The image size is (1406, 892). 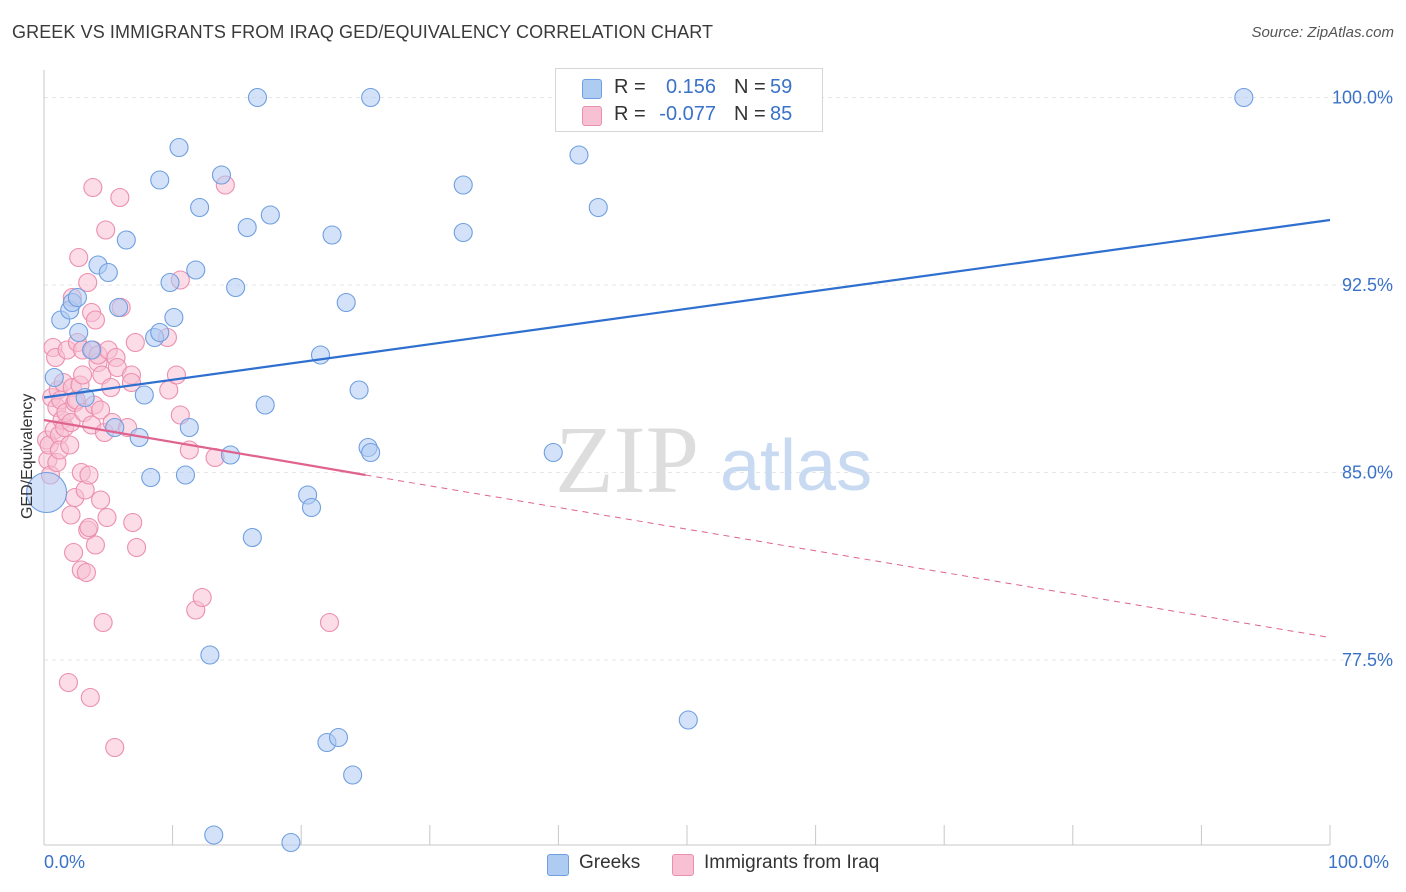 I want to click on watermark-atlas: atlas, so click(x=796, y=466).